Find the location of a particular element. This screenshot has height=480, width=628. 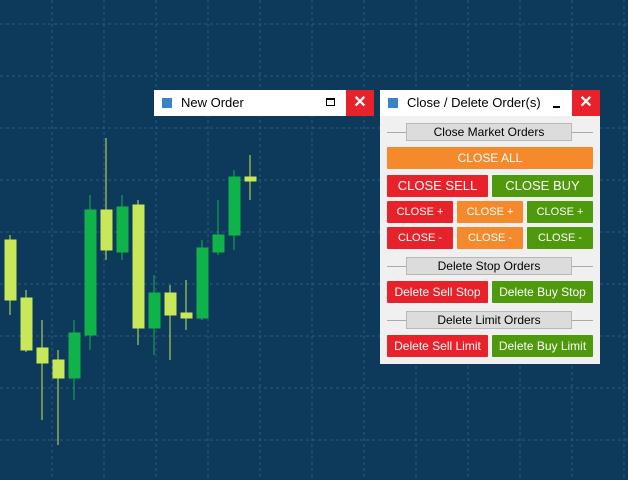

close-sell-button: CLOSE SELL is located at coordinates (437, 186).